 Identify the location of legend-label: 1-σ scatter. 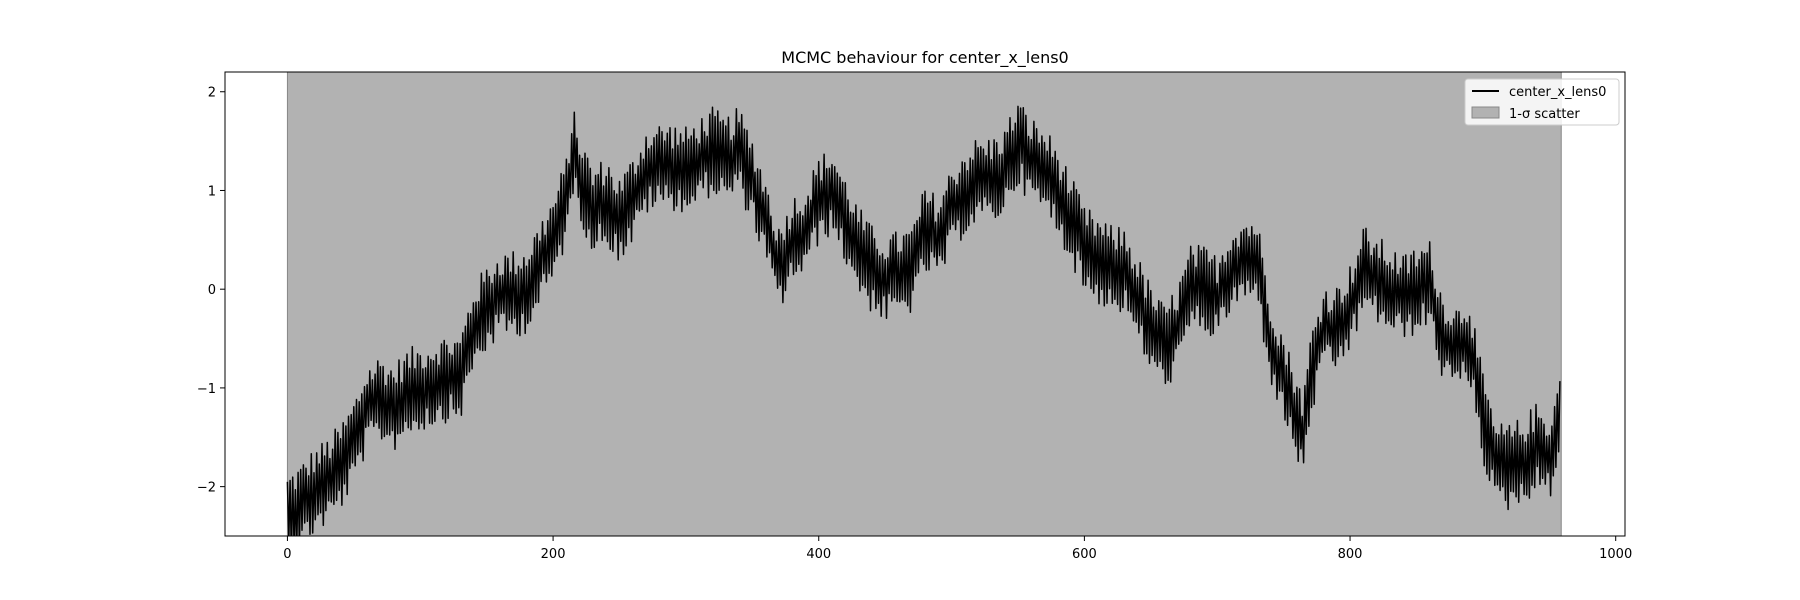
(1544, 114).